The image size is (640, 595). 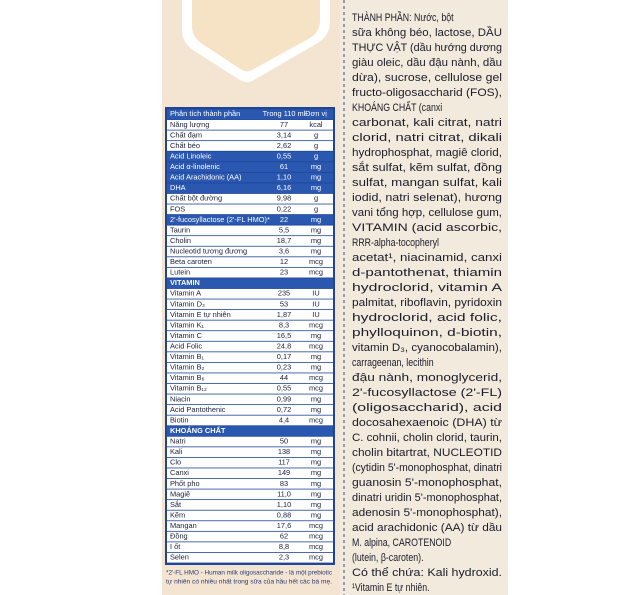 What do you see at coordinates (427, 32) in the screenshot?
I see `ingredient-line: sữa không béo, lactose, DẦU` at bounding box center [427, 32].